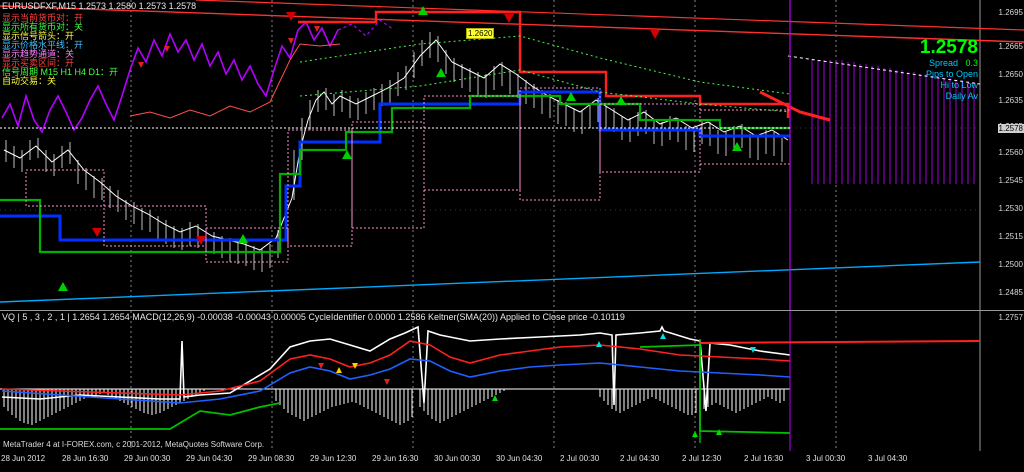 Image resolution: width=1024 pixels, height=472 pixels. Describe the element at coordinates (1010, 180) in the screenshot. I see `price-tick: 1.2545` at that location.